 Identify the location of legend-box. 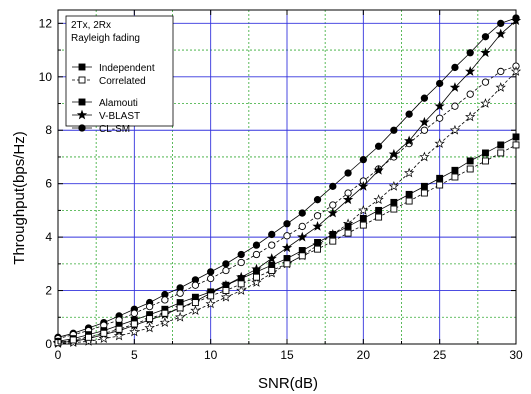
(119, 71).